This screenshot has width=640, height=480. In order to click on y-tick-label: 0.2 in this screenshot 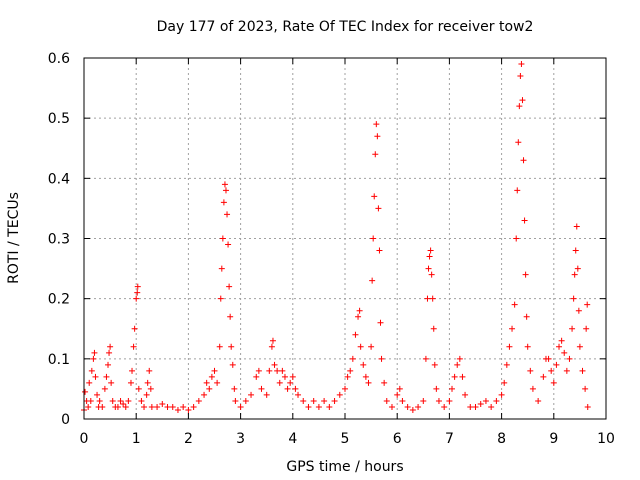, I will do `click(59, 300)`.